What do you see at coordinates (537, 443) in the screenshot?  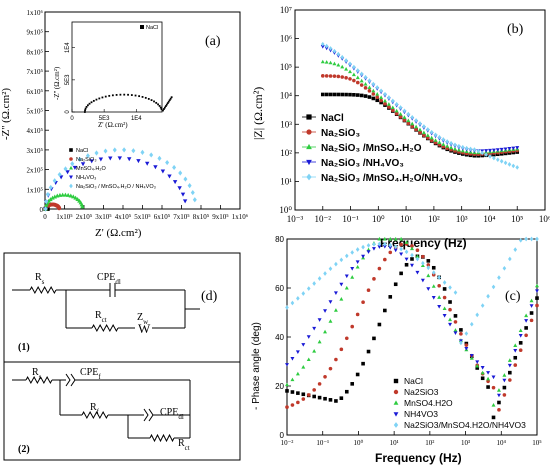 I see `bode-phase-x-tick-label: 10⁵` at bounding box center [537, 443].